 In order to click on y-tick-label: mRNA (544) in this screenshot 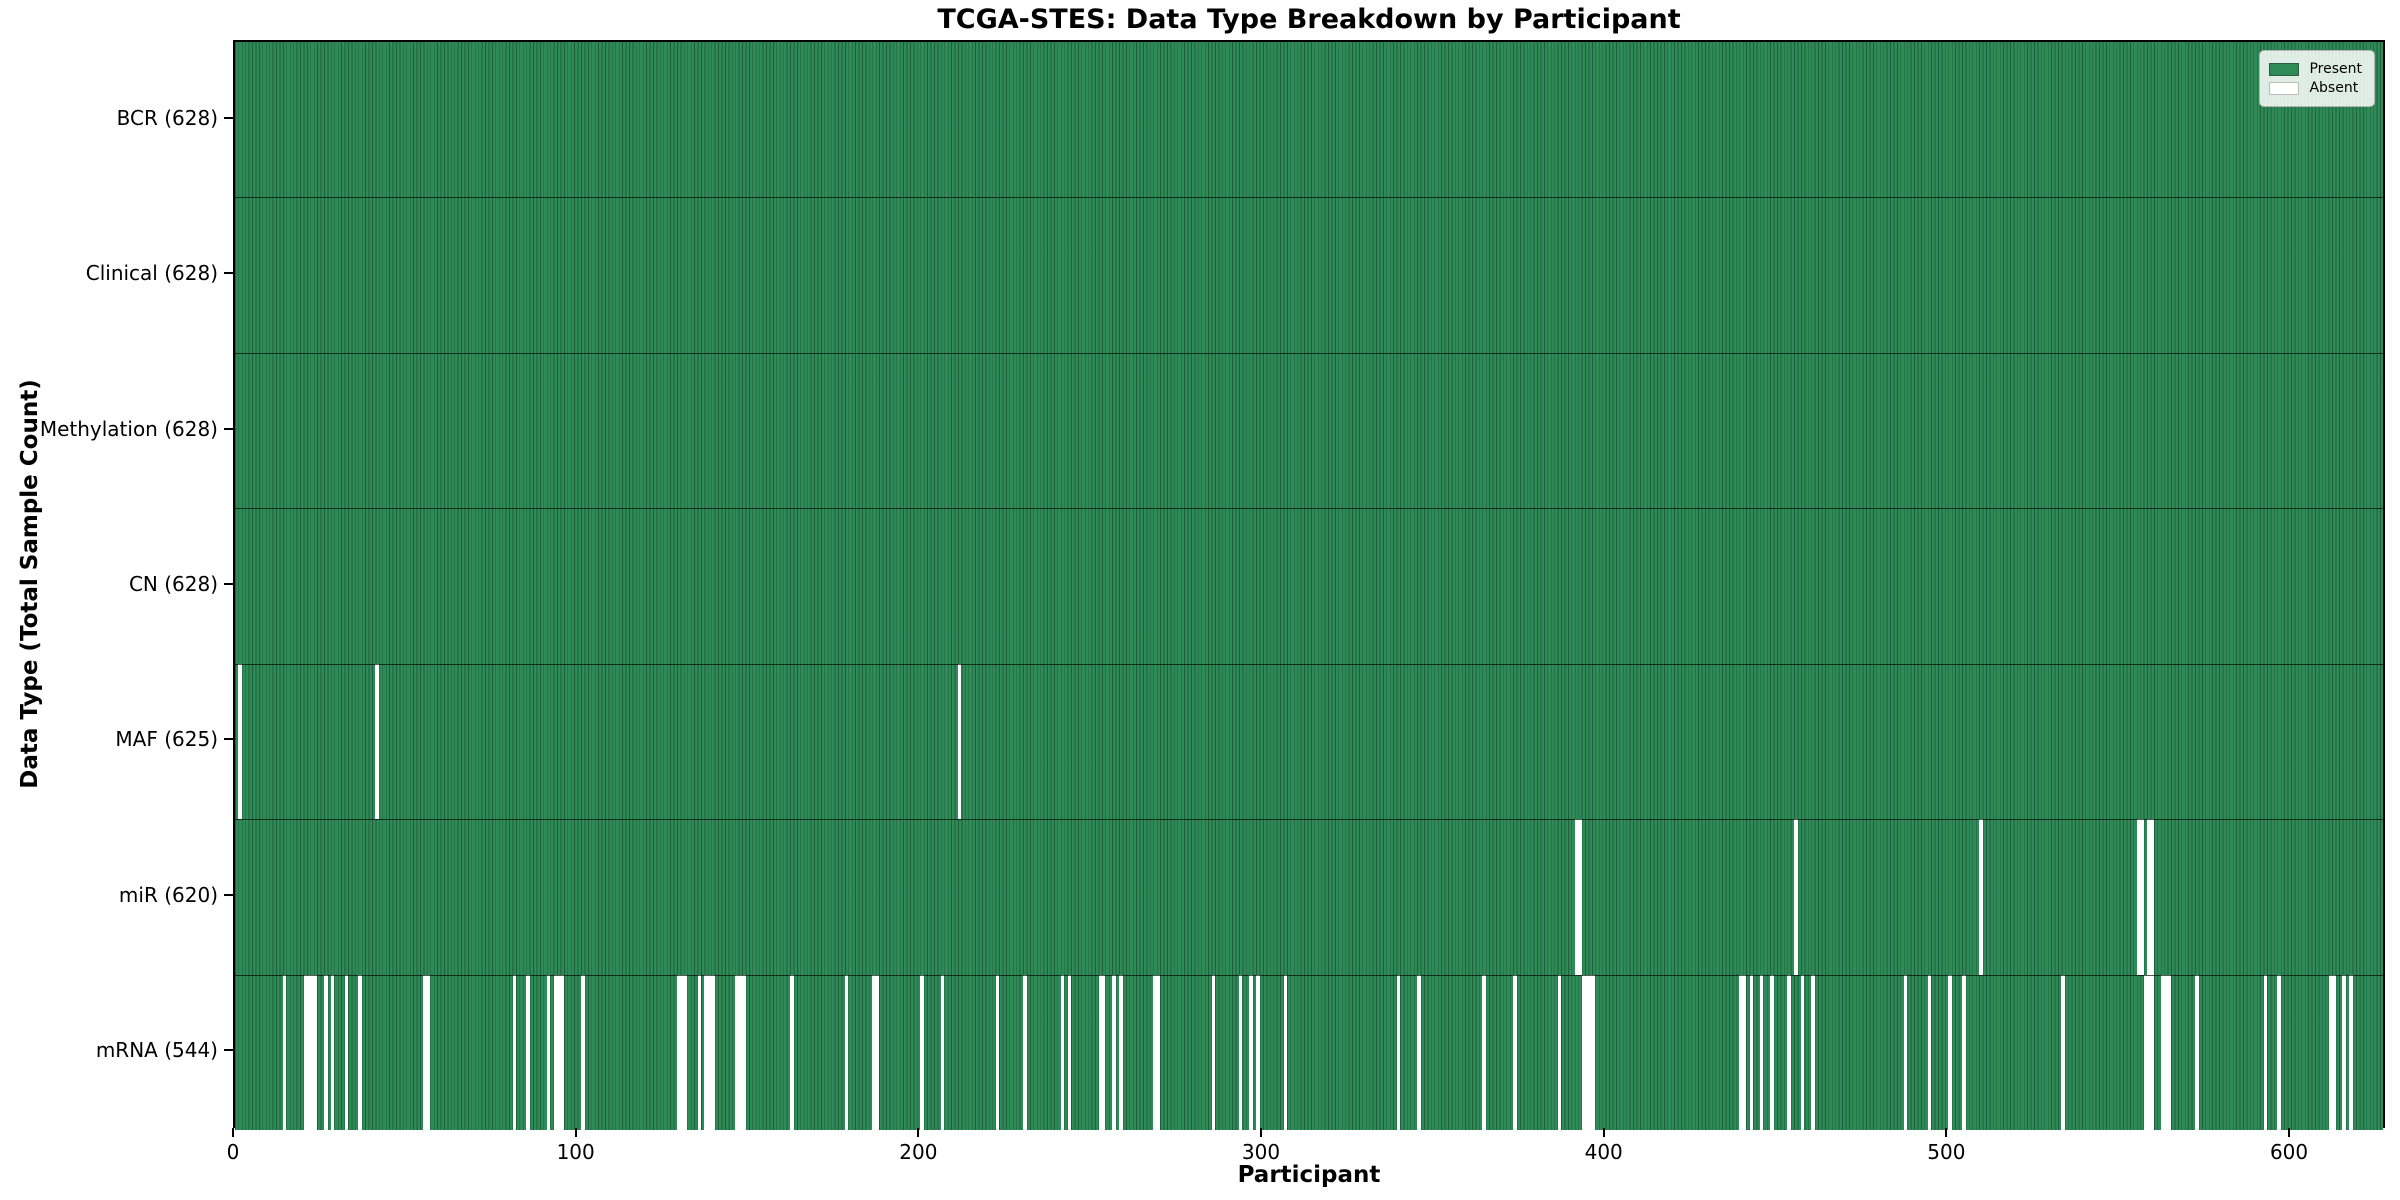, I will do `click(156, 1050)`.